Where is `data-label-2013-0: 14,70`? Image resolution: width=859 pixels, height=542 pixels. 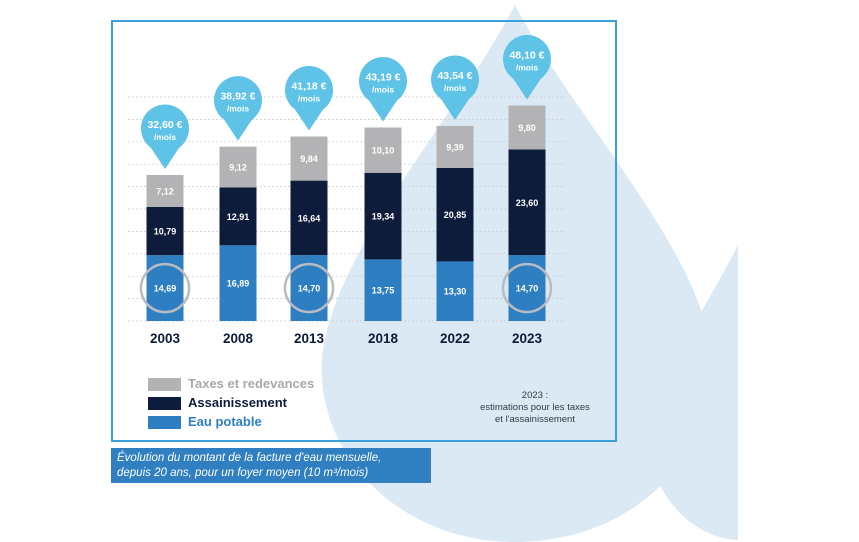
data-label-2013-0: 14,70 is located at coordinates (309, 289).